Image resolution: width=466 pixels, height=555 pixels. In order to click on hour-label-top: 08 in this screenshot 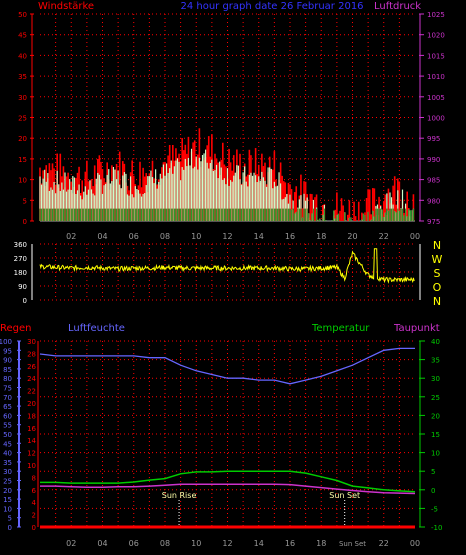, I will do `click(165, 236)`.